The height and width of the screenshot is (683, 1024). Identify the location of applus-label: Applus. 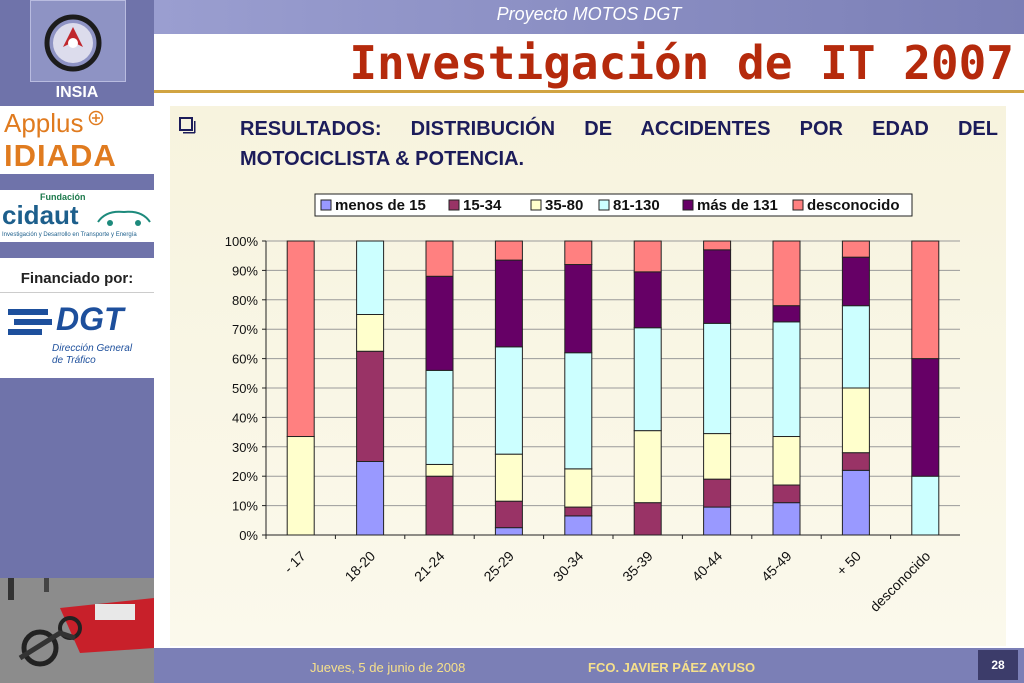
(44, 123).